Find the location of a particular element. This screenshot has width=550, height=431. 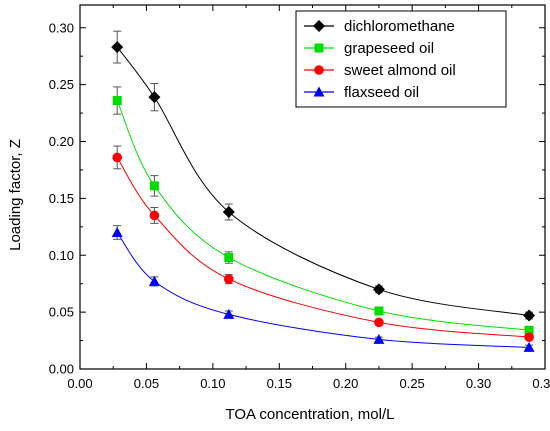

legend-box is located at coordinates (401, 59).